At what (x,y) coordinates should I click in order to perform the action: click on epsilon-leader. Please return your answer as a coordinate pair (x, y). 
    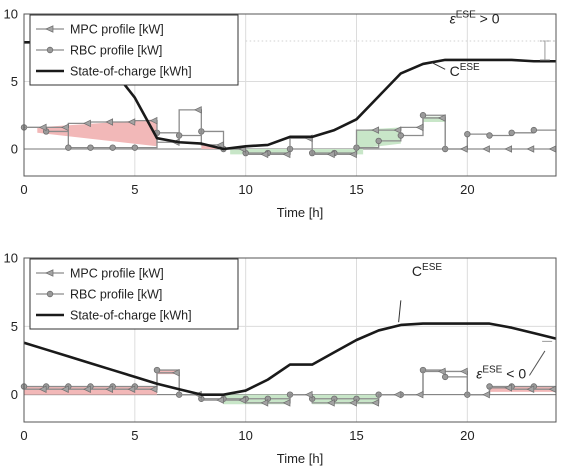
    Looking at the image, I should click on (537, 363).